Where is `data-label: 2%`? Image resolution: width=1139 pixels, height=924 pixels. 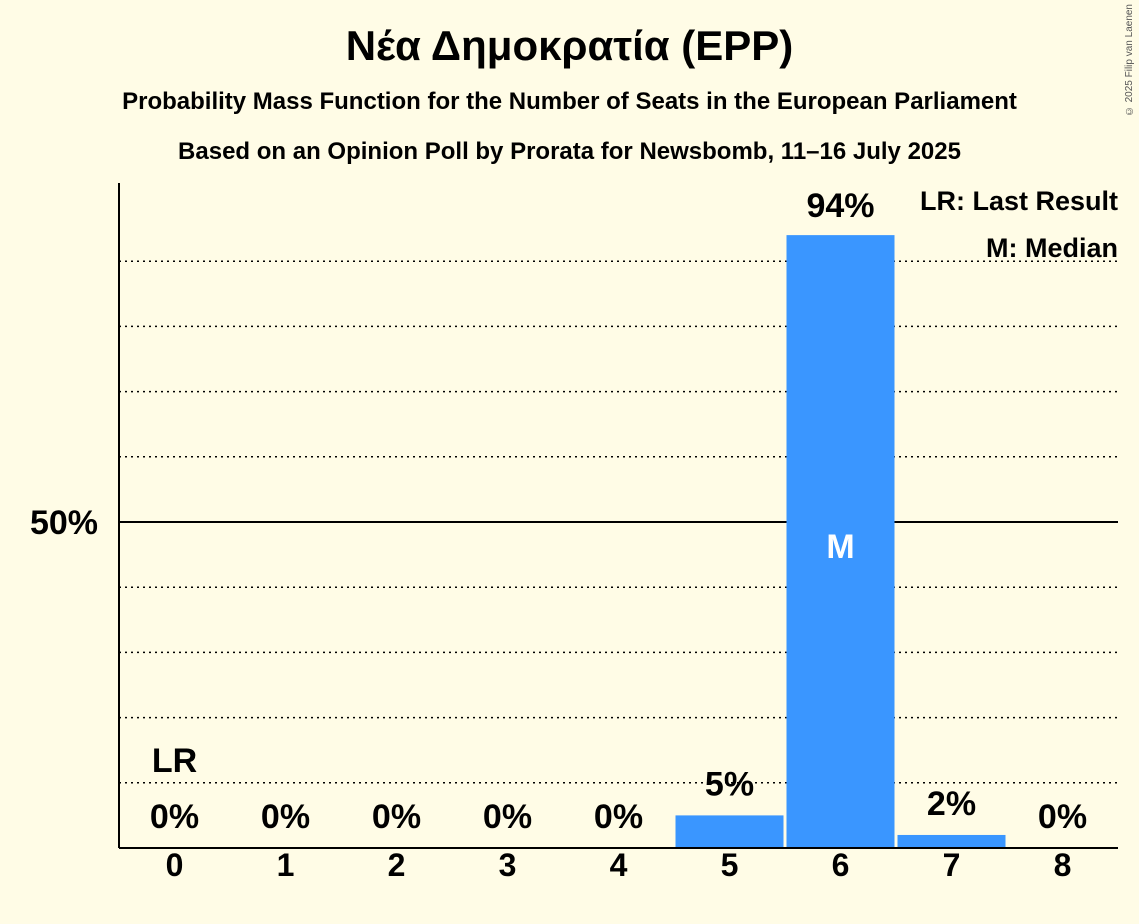 data-label: 2% is located at coordinates (951, 804).